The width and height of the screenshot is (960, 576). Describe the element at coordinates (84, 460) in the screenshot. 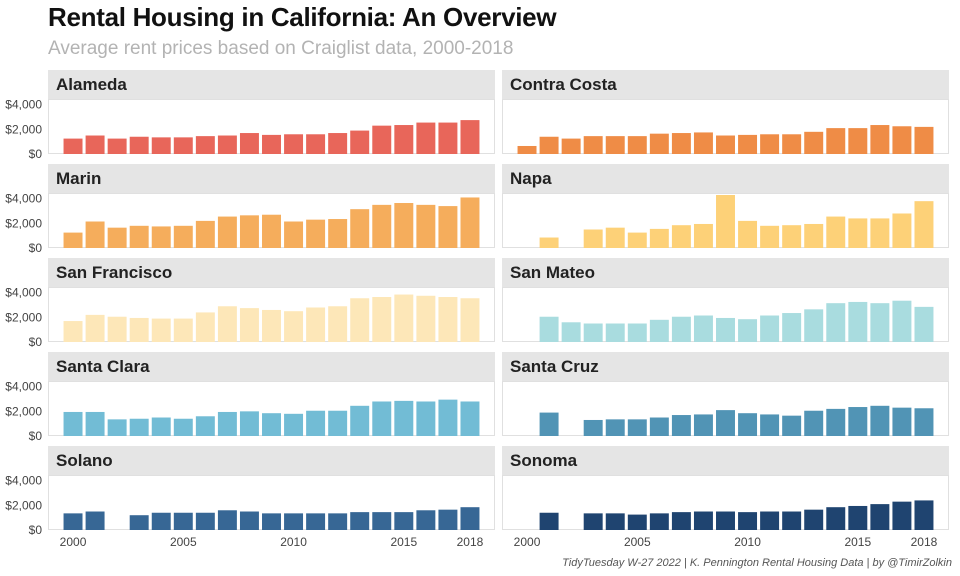

I see `facet-strip-label: Solano` at that location.